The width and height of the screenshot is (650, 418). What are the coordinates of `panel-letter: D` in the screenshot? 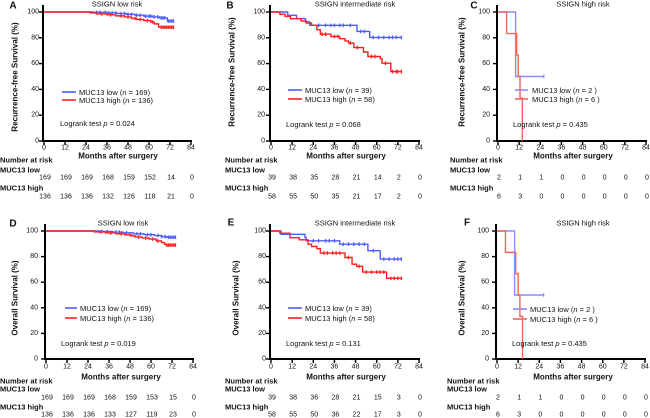 It's located at (12, 224).